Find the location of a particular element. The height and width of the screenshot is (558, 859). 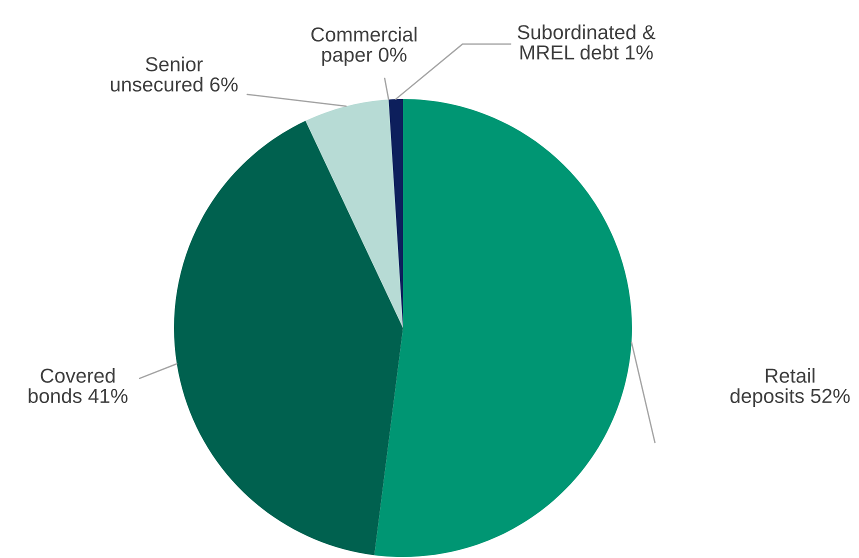

slice-label: Subordinated & MREL debt 1% is located at coordinates (587, 42).